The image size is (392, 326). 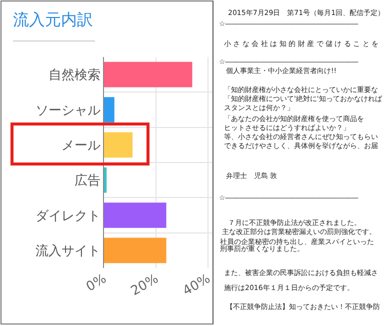 What do you see at coordinates (87, 180) in the screenshot?
I see `y-tick-label: 広告` at bounding box center [87, 180].